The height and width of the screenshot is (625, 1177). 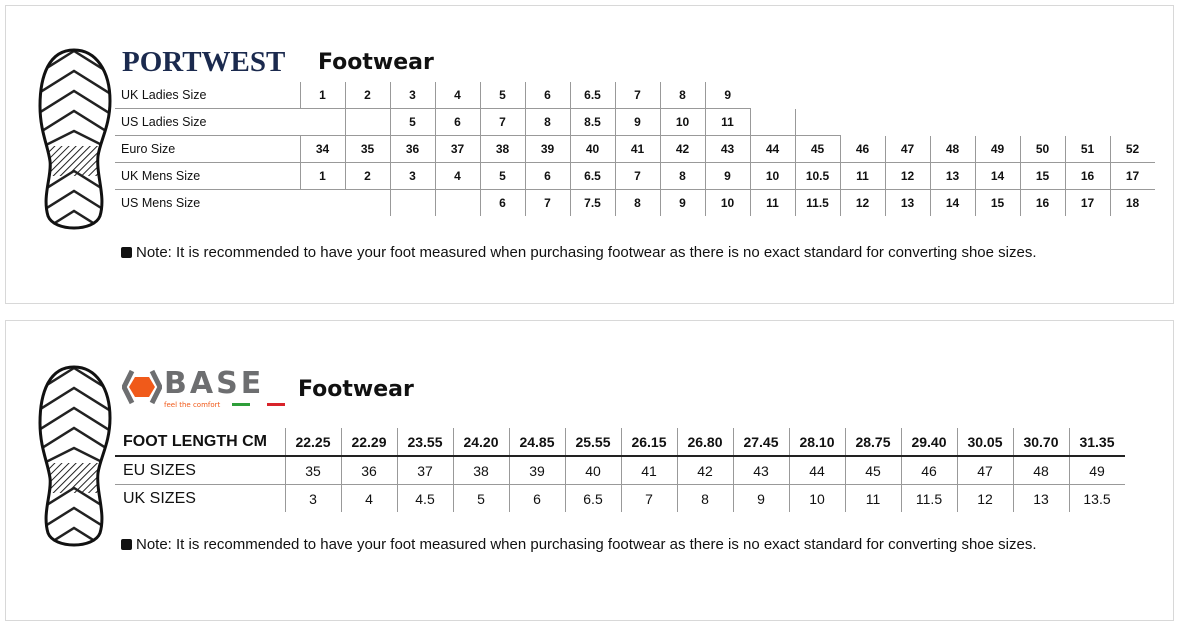 What do you see at coordinates (907, 149) in the screenshot?
I see `size-cell: 47` at bounding box center [907, 149].